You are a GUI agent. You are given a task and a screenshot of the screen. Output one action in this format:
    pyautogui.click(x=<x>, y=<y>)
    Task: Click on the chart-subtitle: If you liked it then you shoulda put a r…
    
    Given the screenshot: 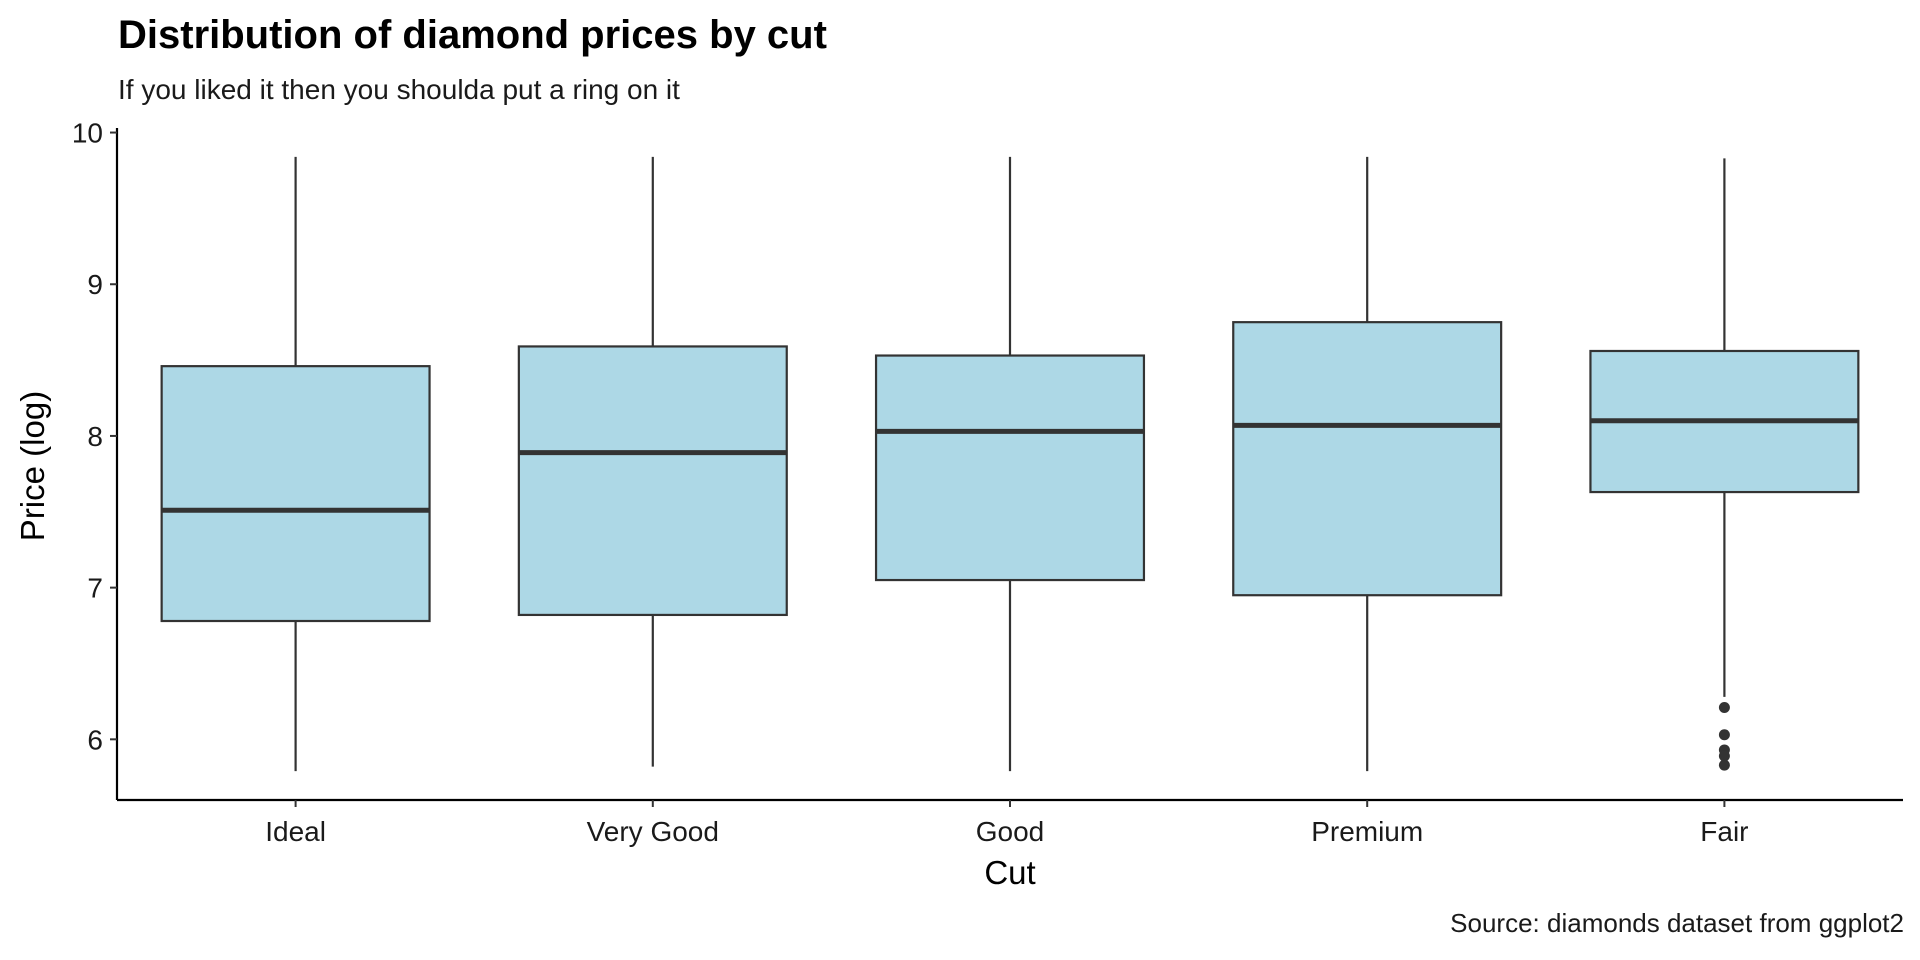 What is the action you would take?
    pyautogui.click(x=399, y=89)
    